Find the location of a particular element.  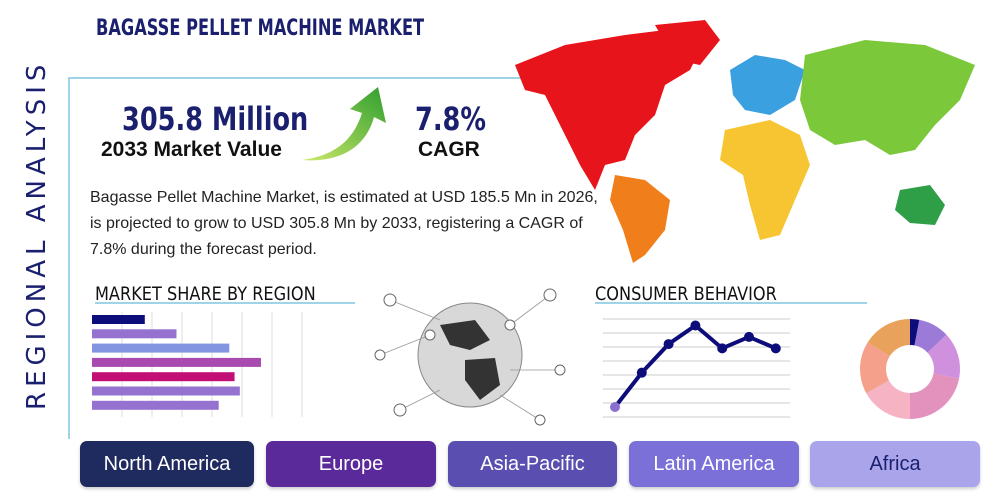

cagr-label: CAGR is located at coordinates (449, 149).